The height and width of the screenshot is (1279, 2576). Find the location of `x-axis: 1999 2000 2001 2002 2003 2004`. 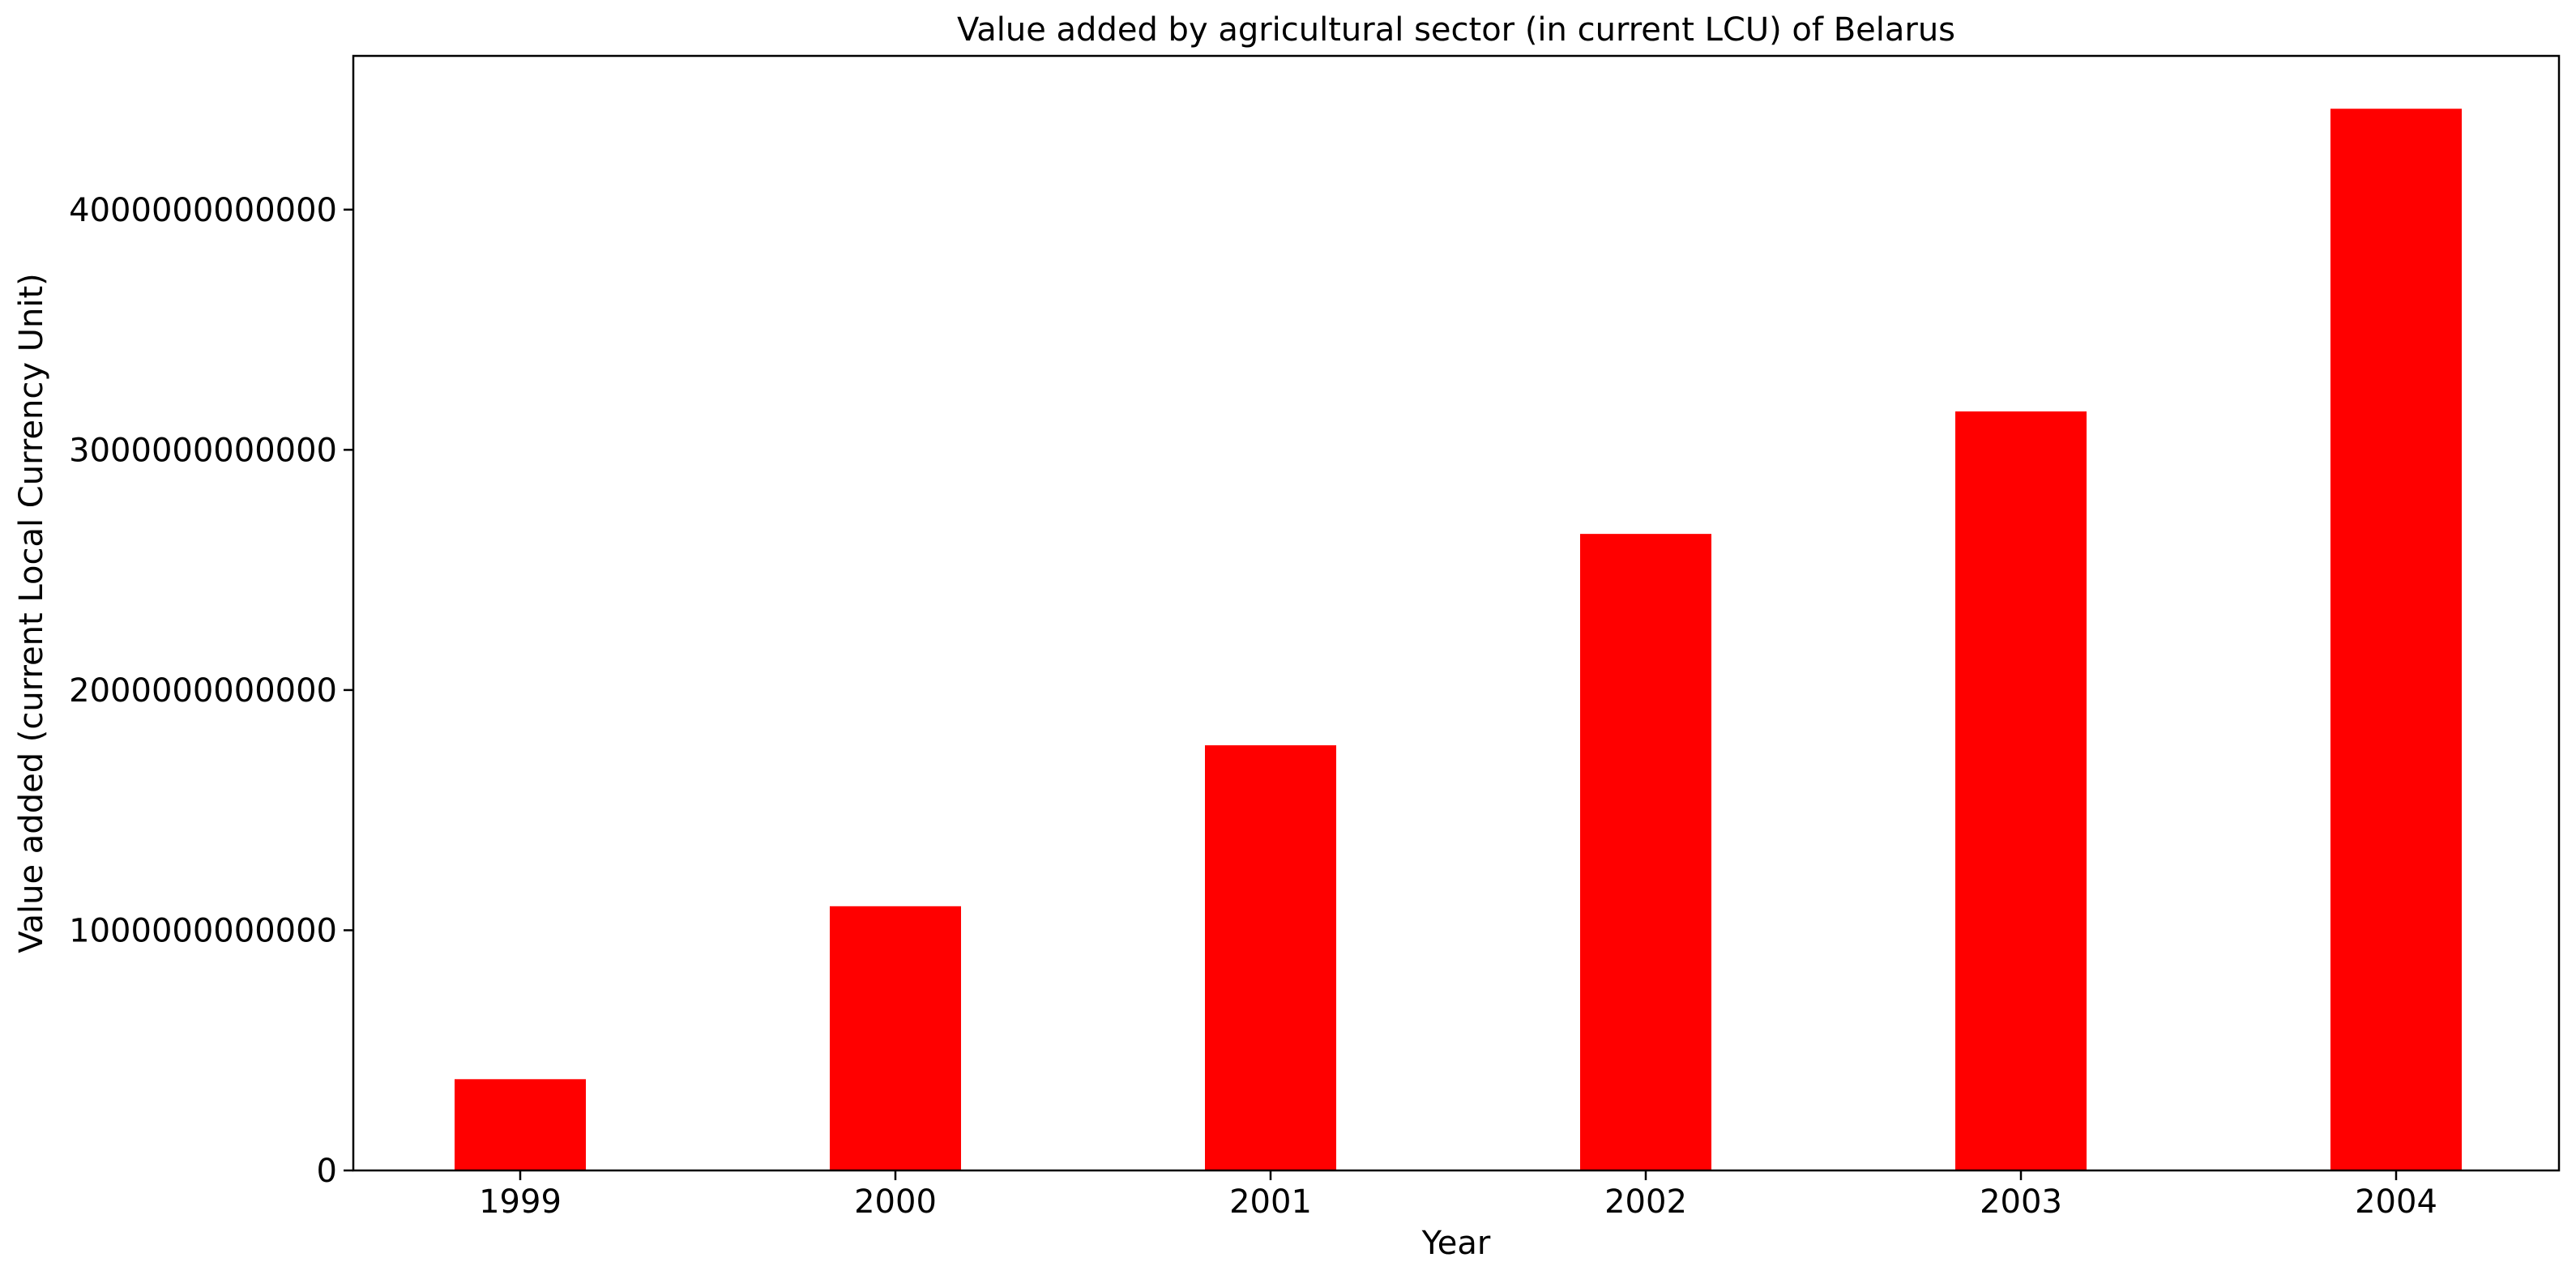

x-axis: 1999 2000 2001 2002 2003 2004 is located at coordinates (1458, 1195).